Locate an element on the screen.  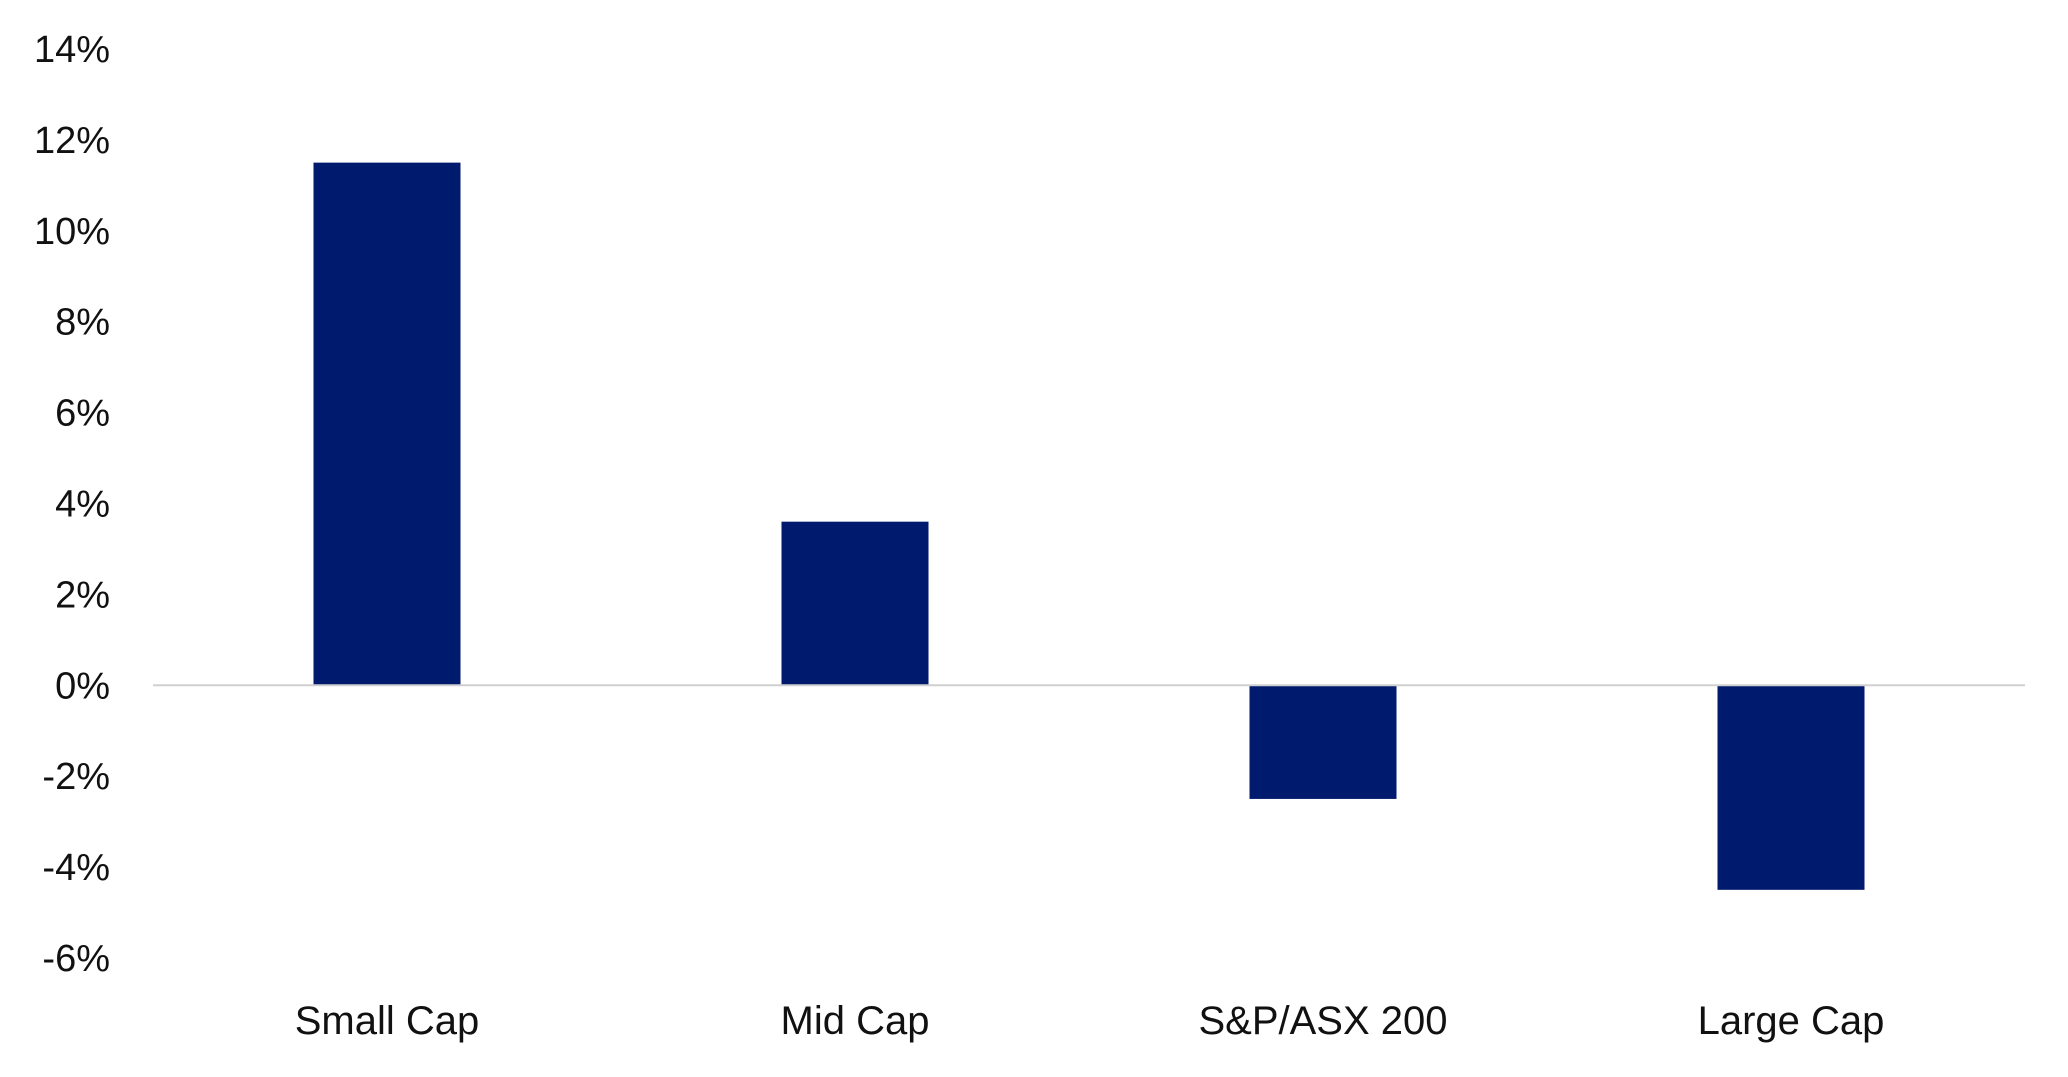
y-tick-label: 8% is located at coordinates (82, 323).